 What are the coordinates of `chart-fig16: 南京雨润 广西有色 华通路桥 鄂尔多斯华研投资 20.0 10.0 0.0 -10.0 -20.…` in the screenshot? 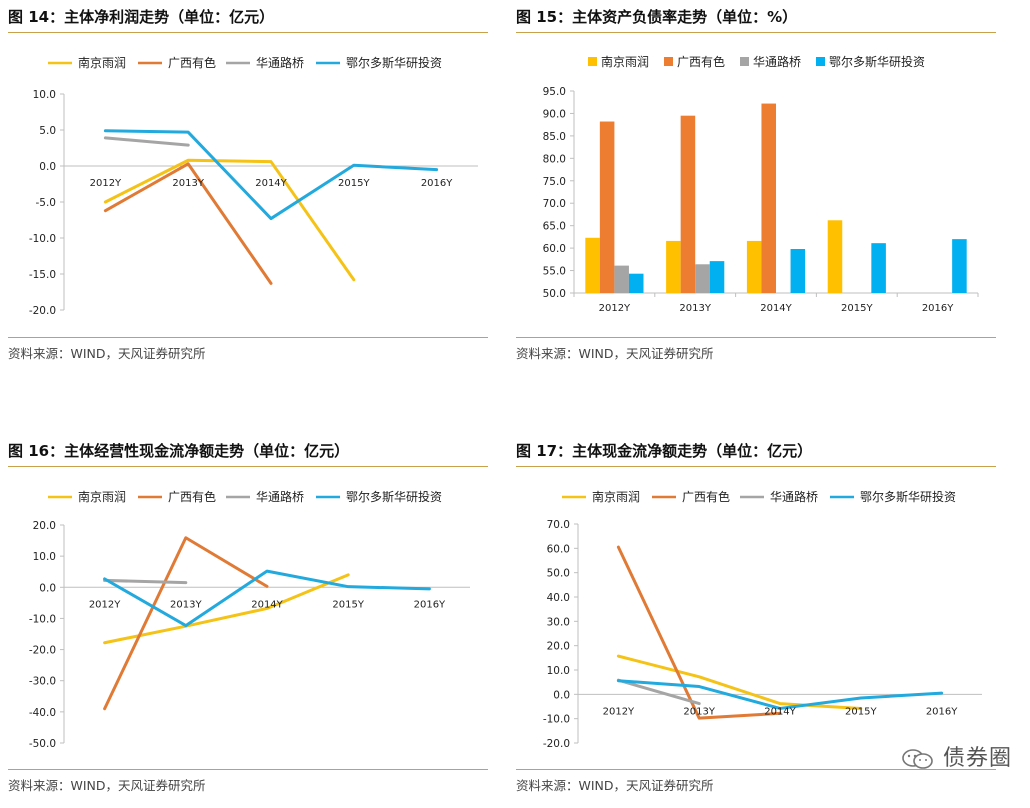 It's located at (249, 619).